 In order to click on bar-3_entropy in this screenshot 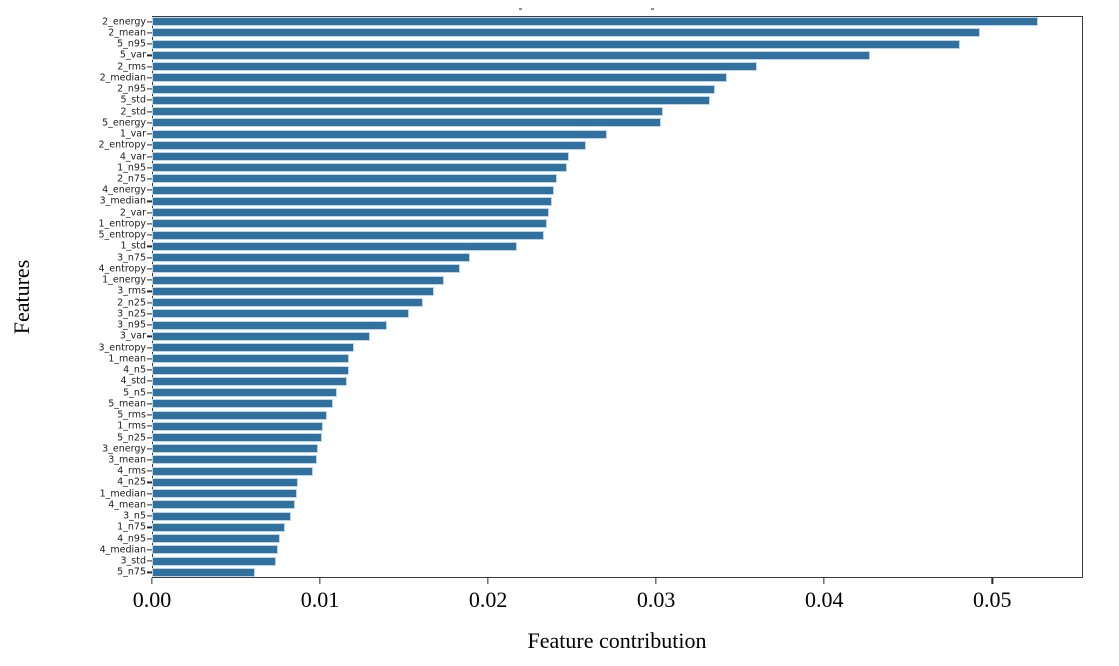, I will do `click(253, 348)`.